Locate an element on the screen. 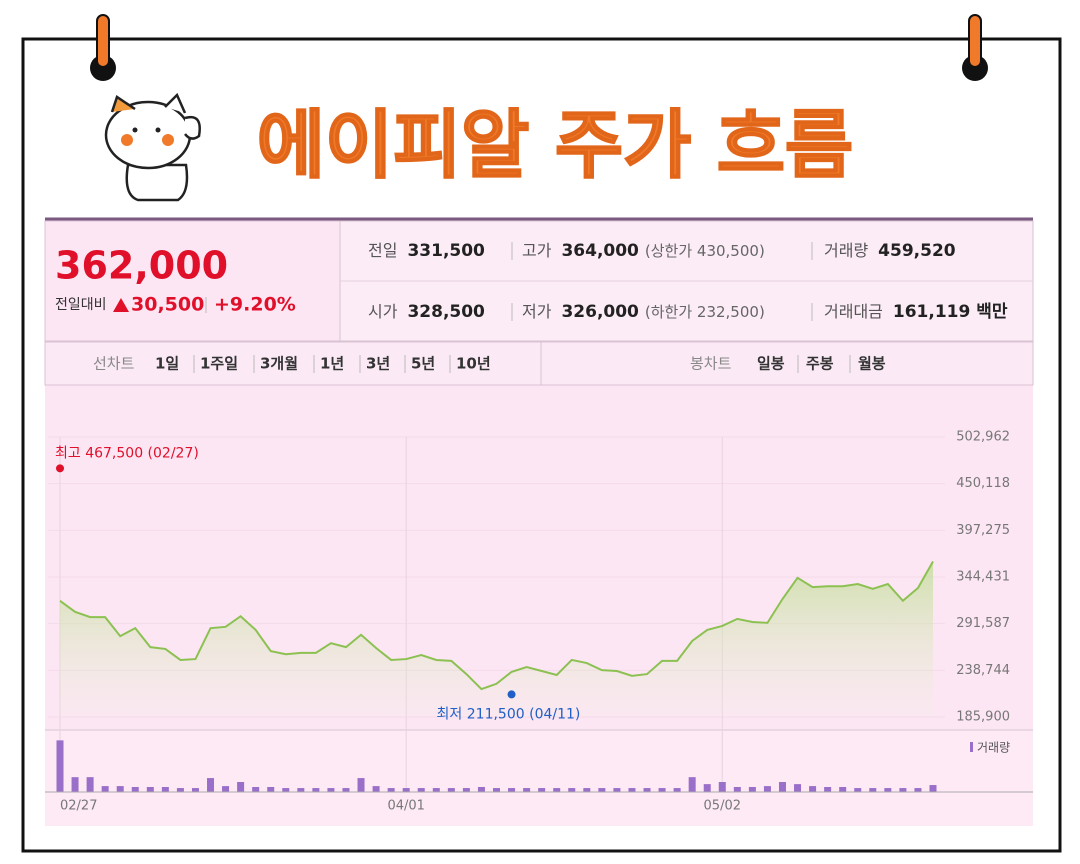  info-value: 459,520 is located at coordinates (917, 251).